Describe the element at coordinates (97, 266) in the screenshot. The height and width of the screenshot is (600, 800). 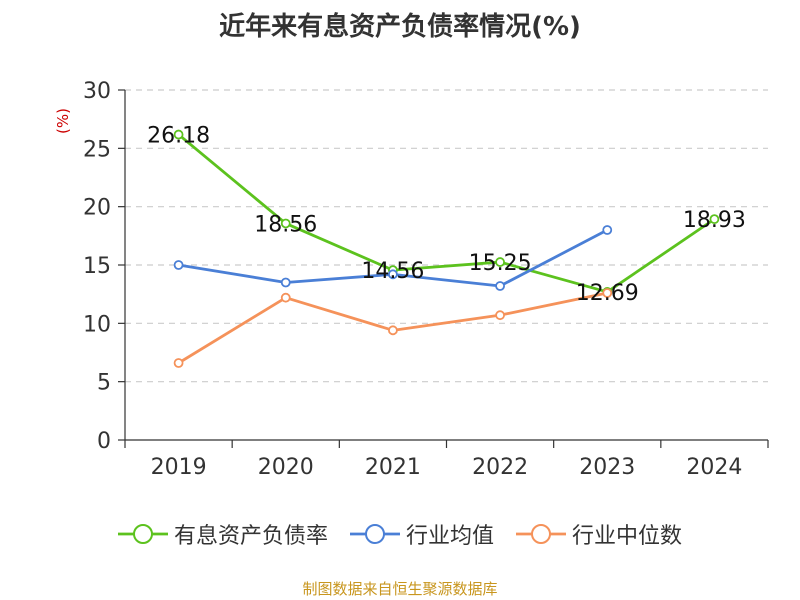
I see `y-tick-label: 15` at that location.